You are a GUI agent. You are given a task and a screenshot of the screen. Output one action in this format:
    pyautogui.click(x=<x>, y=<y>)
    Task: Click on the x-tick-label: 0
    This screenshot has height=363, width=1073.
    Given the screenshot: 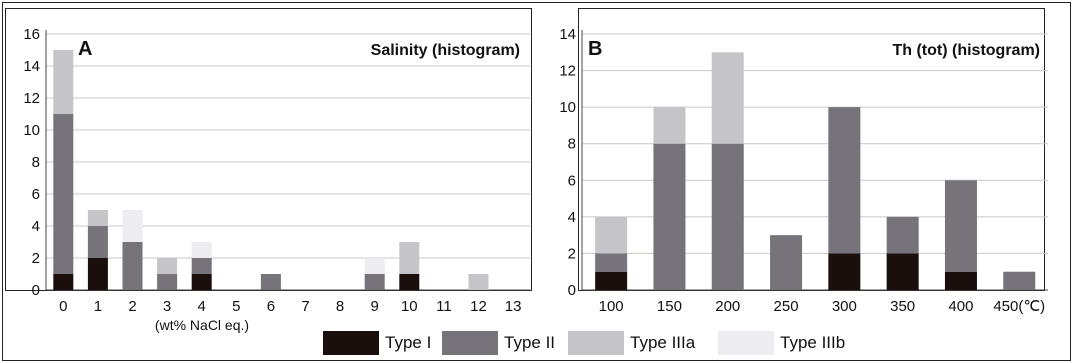 What is the action you would take?
    pyautogui.click(x=63, y=306)
    